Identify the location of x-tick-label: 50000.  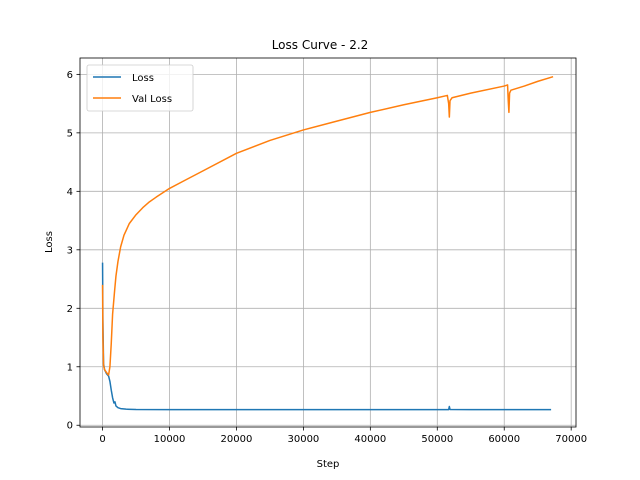
(437, 439).